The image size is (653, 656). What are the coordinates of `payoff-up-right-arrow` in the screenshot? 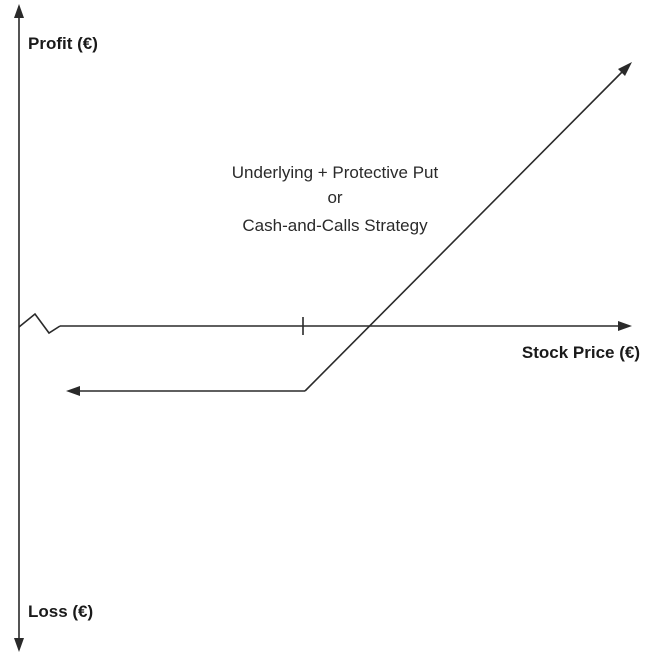 It's located at (625, 69).